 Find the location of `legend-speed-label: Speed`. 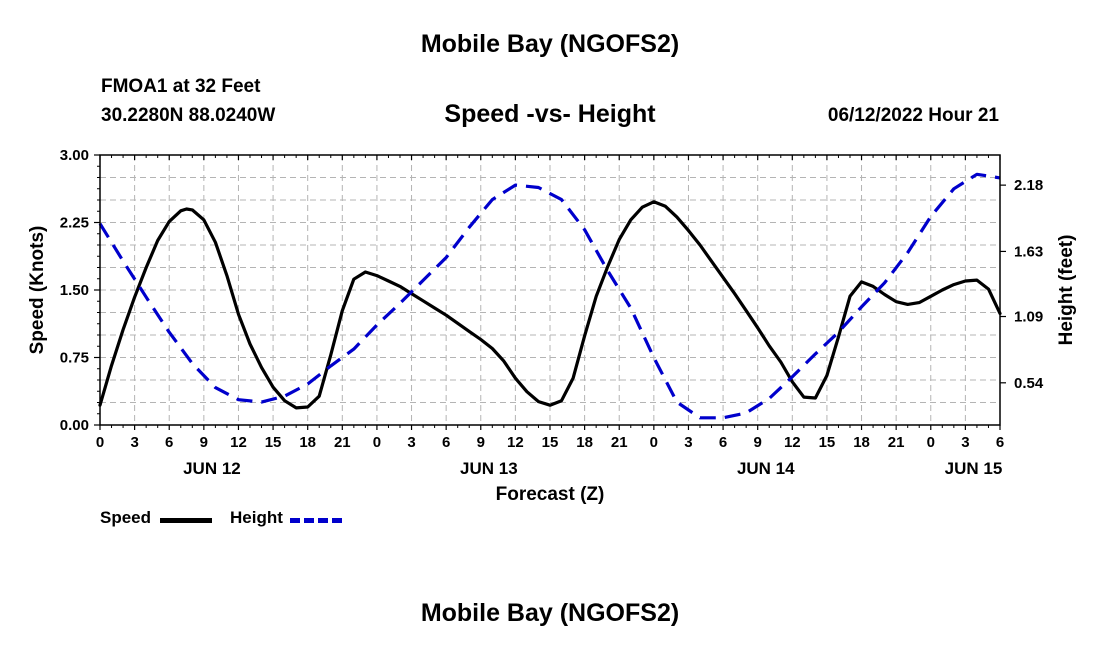

legend-speed-label: Speed is located at coordinates (126, 517).